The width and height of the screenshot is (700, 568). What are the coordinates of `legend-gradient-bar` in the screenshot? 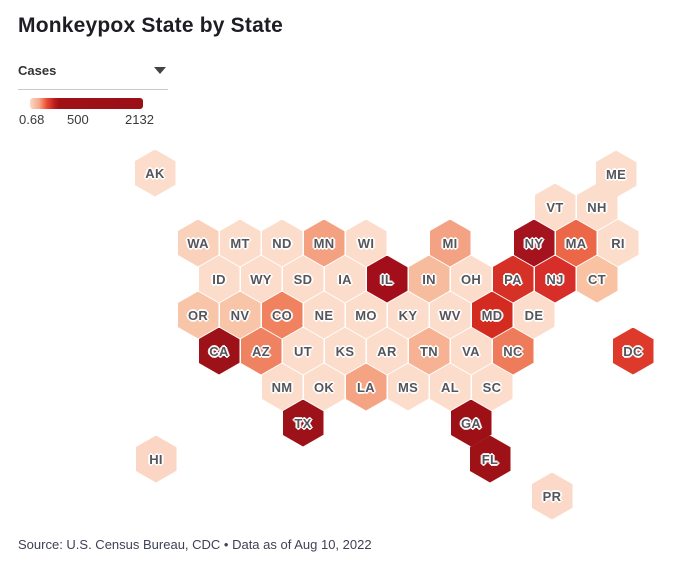 It's located at (86, 103).